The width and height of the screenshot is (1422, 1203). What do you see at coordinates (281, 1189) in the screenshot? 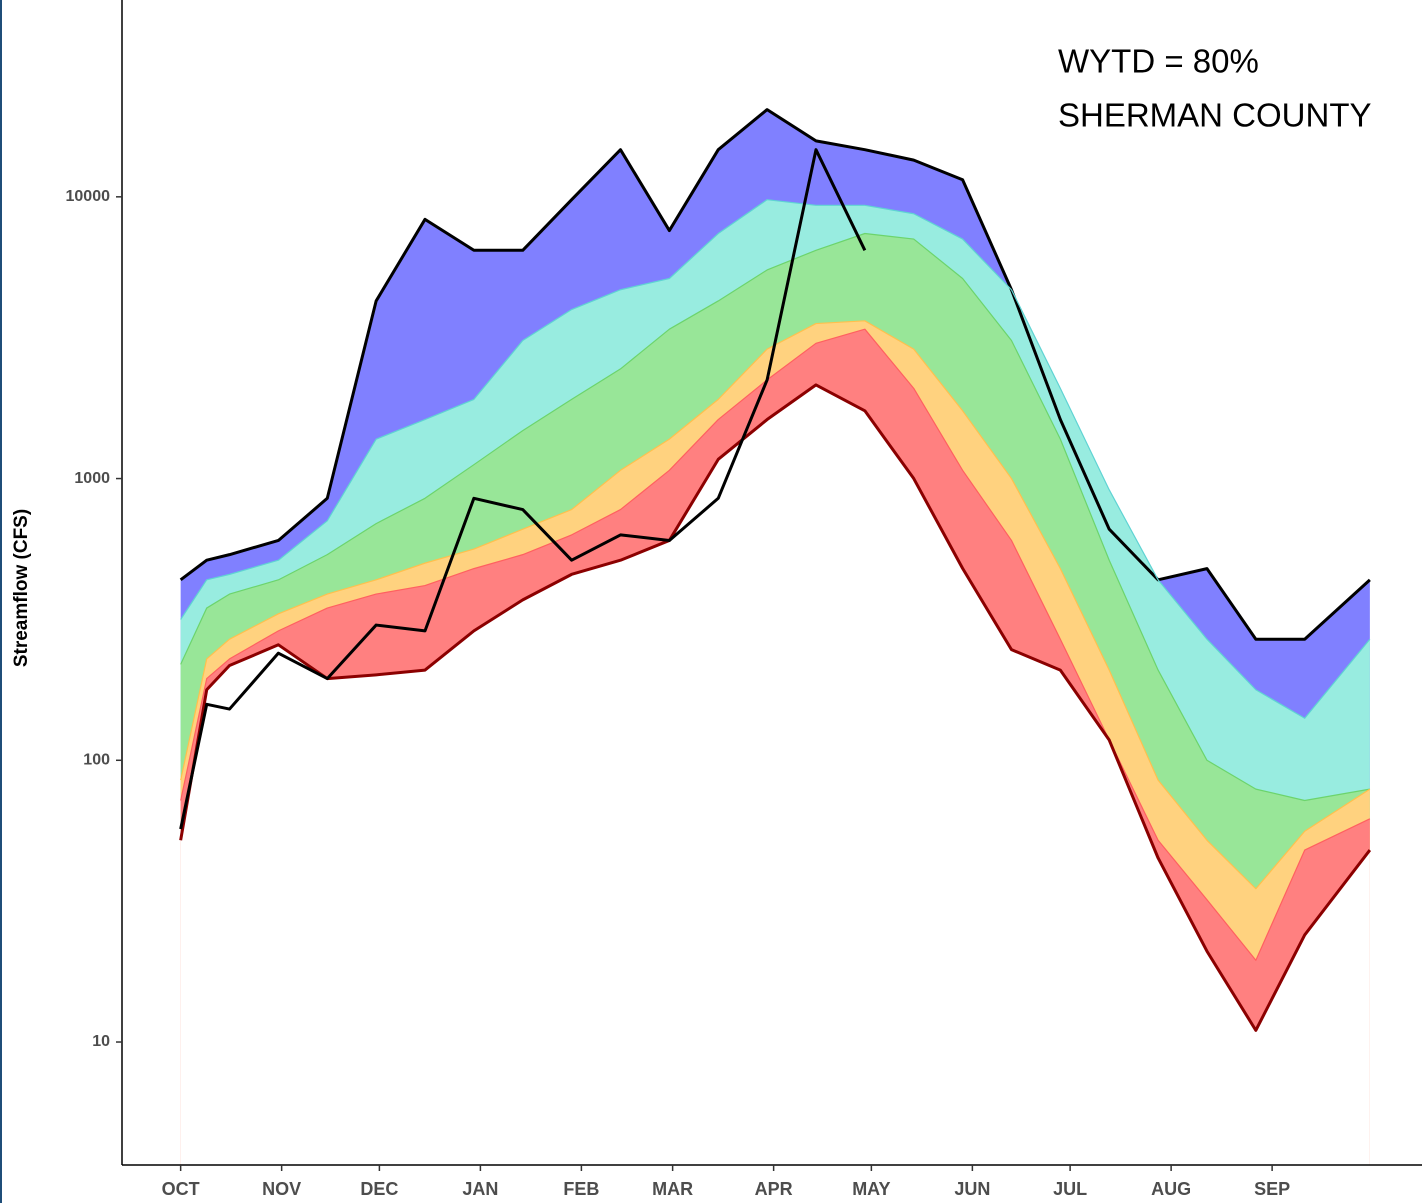
I see `x-tick-label: NOV` at bounding box center [281, 1189].